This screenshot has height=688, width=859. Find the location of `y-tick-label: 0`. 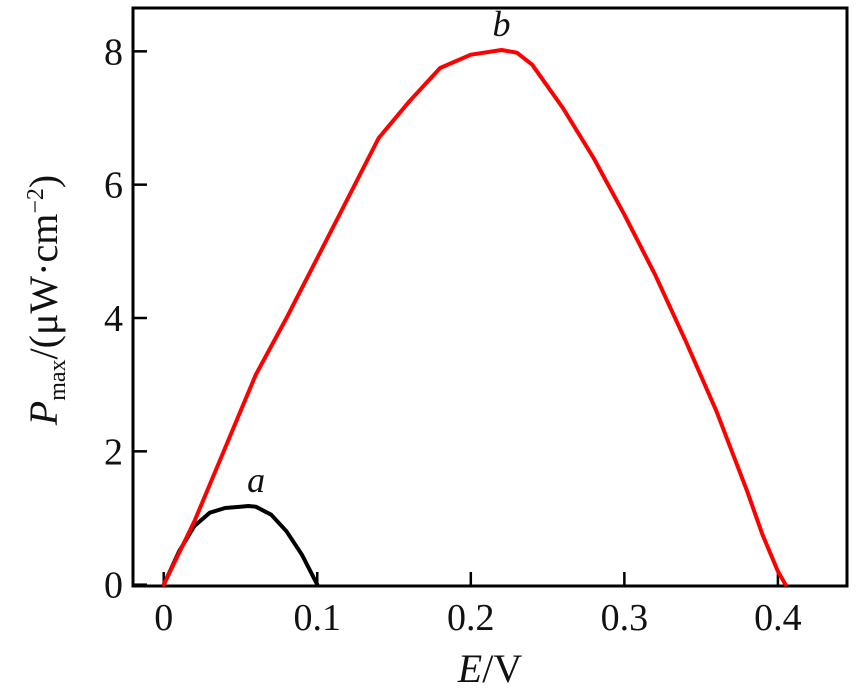

y-tick-label: 0 is located at coordinates (113, 586).